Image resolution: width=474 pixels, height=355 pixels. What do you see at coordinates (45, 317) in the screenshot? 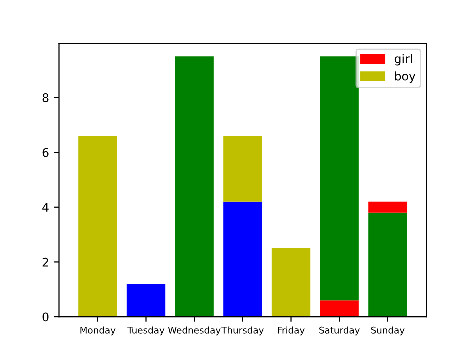
I see `y-tick-label: 0` at bounding box center [45, 317].